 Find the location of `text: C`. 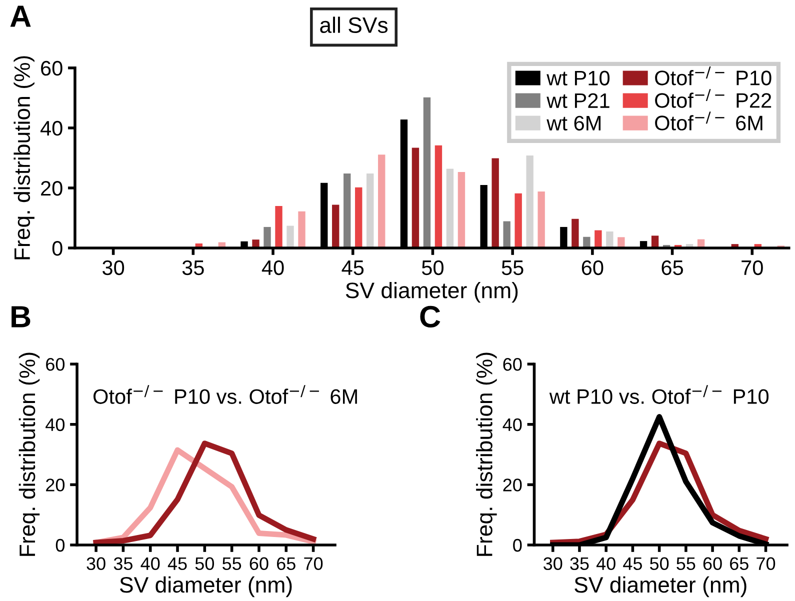

text: C is located at coordinates (430, 317).